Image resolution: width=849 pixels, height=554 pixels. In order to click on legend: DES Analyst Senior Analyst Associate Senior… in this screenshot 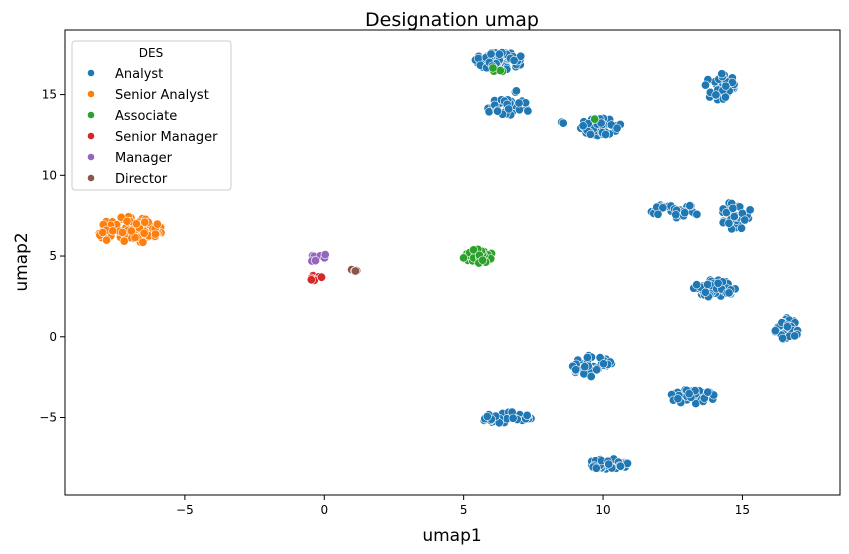, I will do `click(151, 115)`.